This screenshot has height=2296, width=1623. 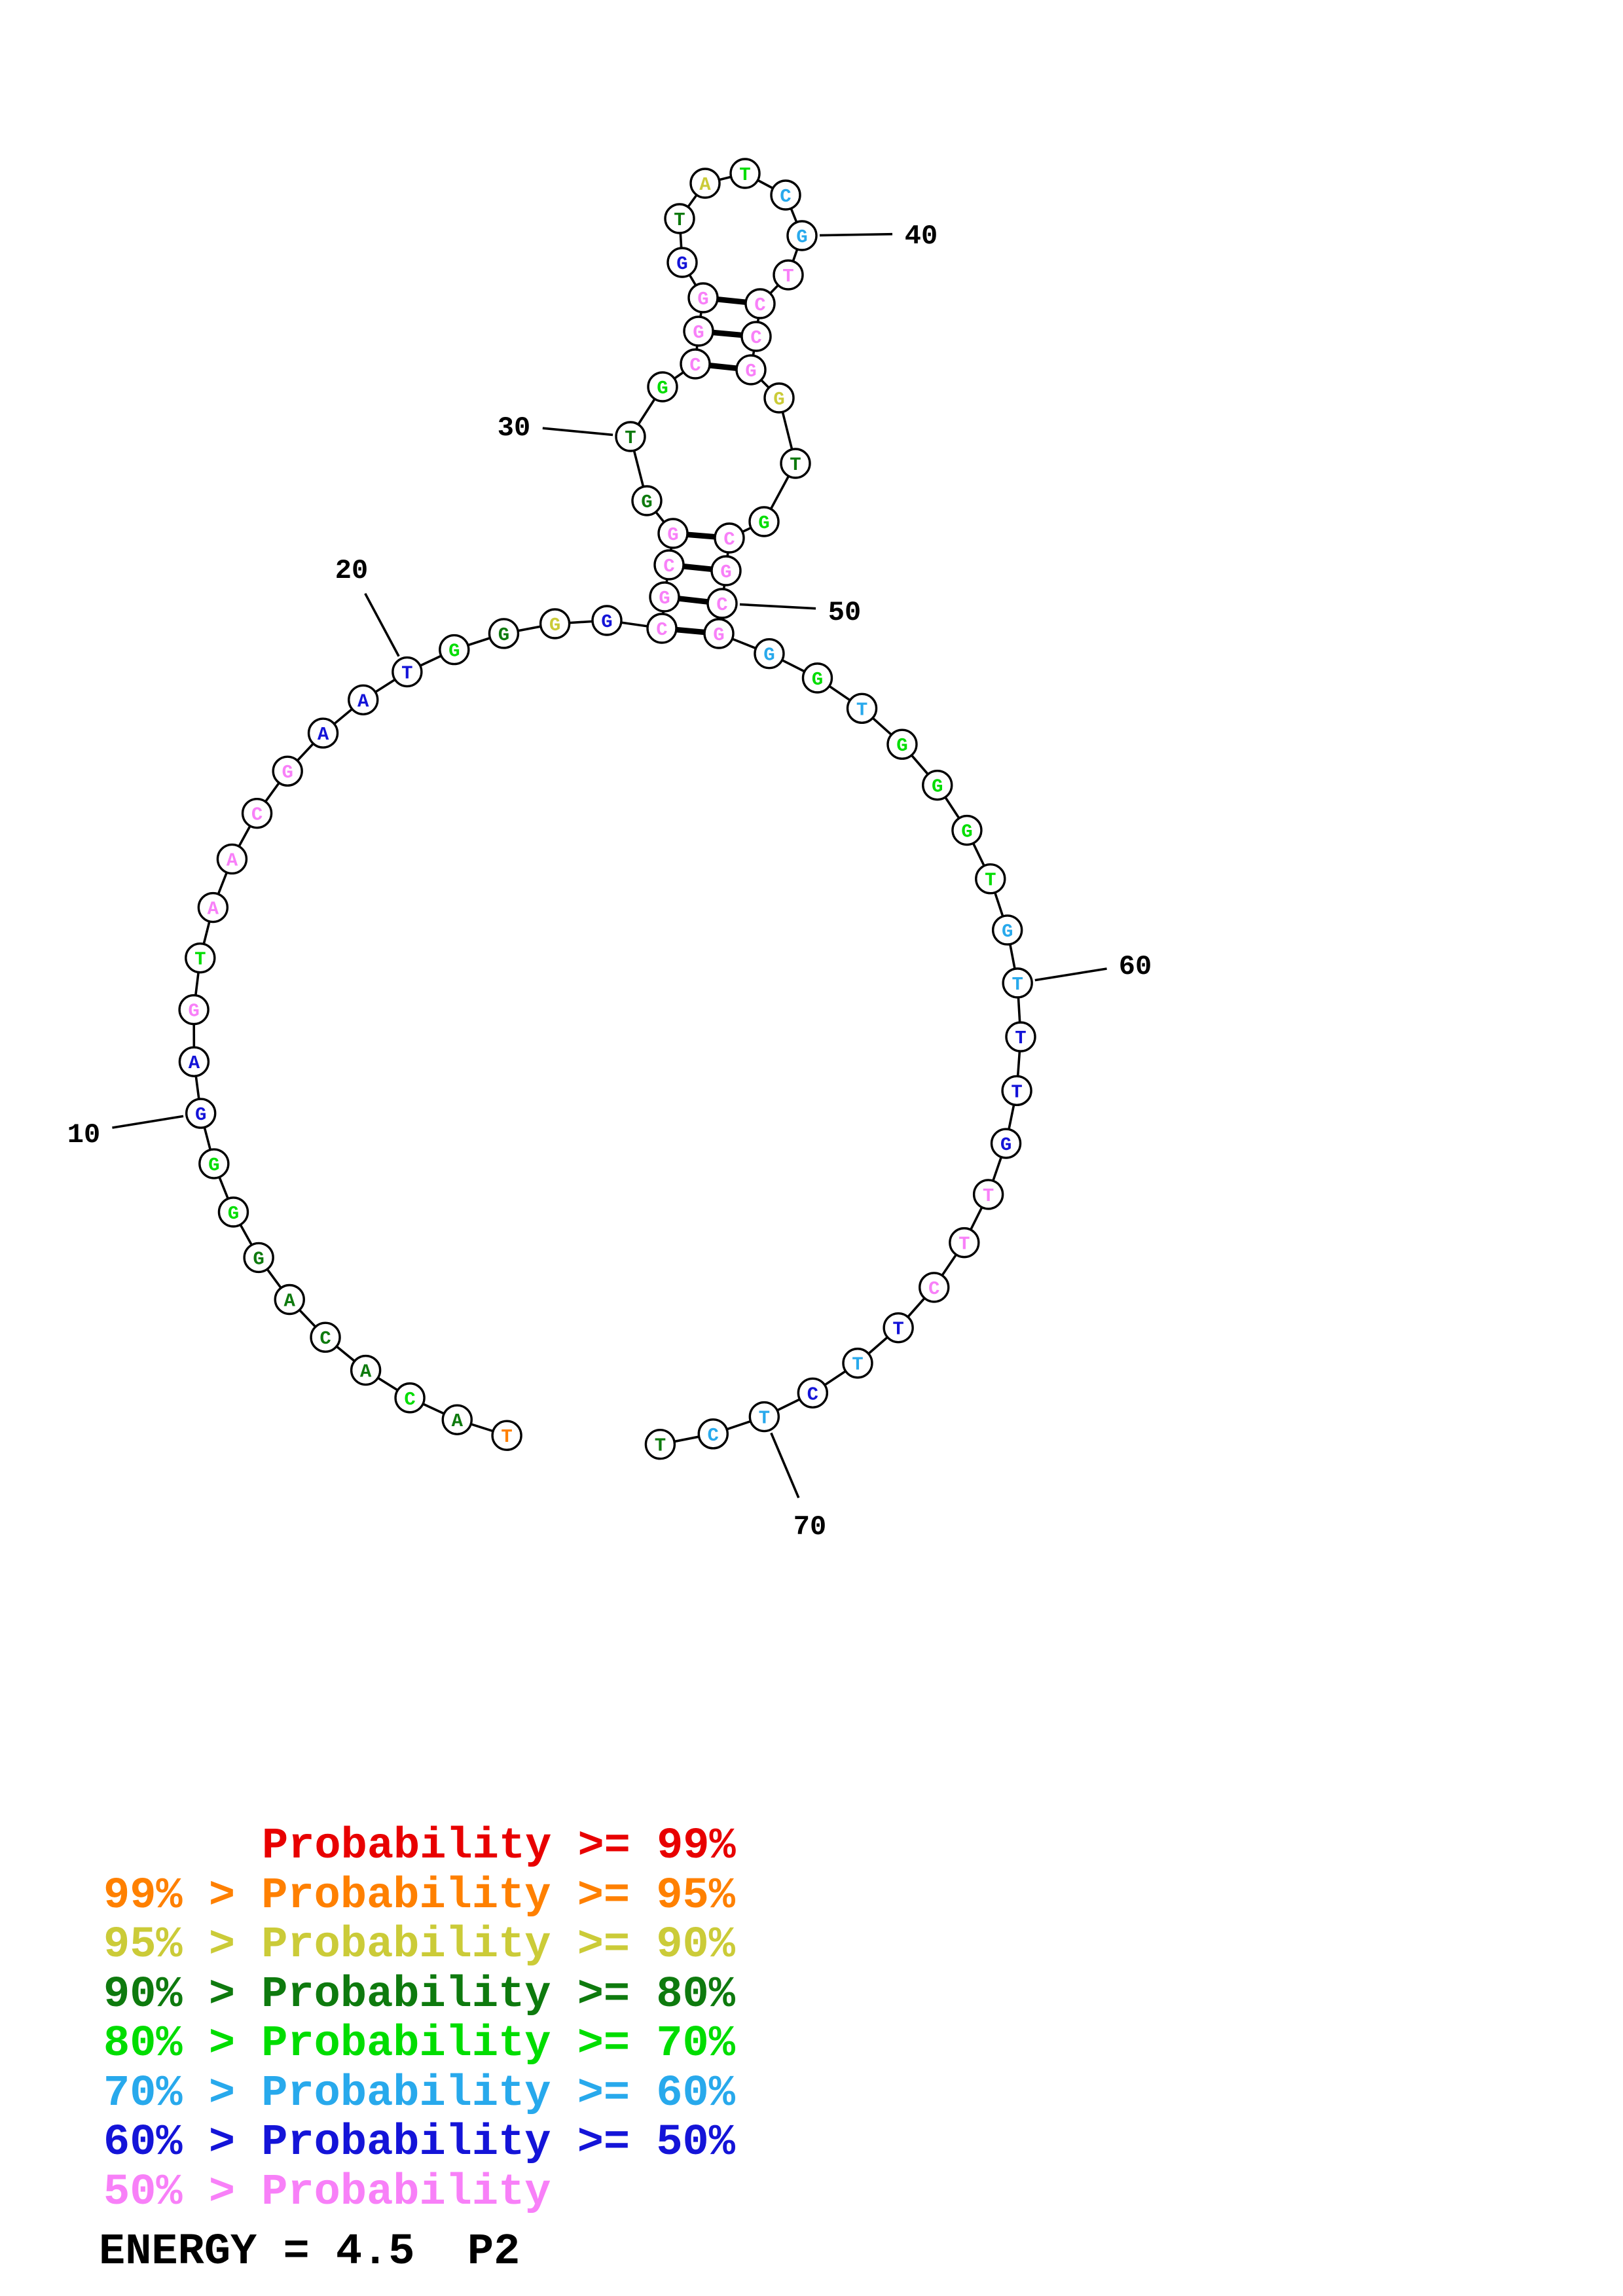 I want to click on nucleotide-base-21: G, so click(x=454, y=651).